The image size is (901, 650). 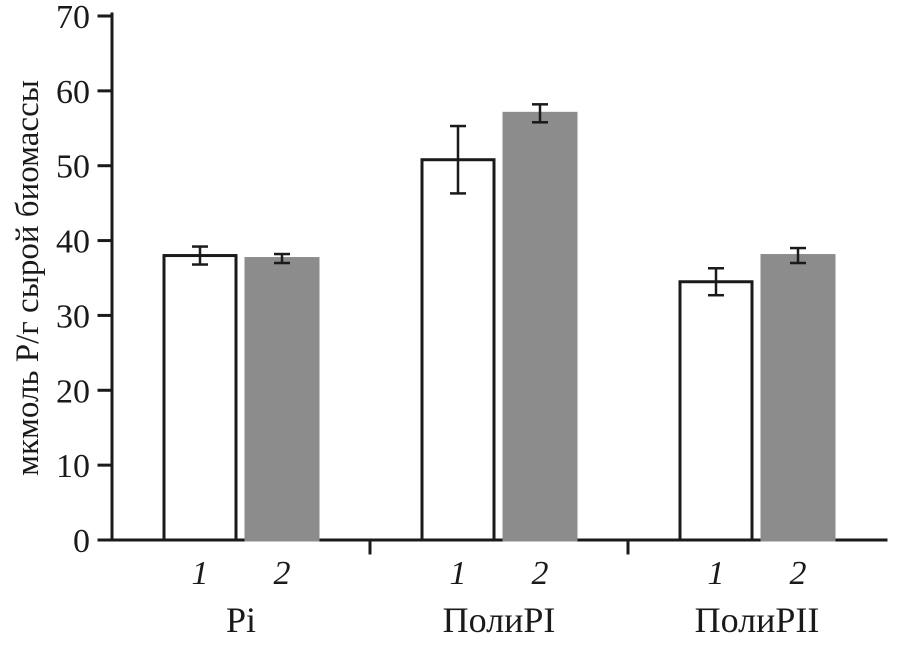 I want to click on y-tick-label: 20, so click(x=73, y=391).